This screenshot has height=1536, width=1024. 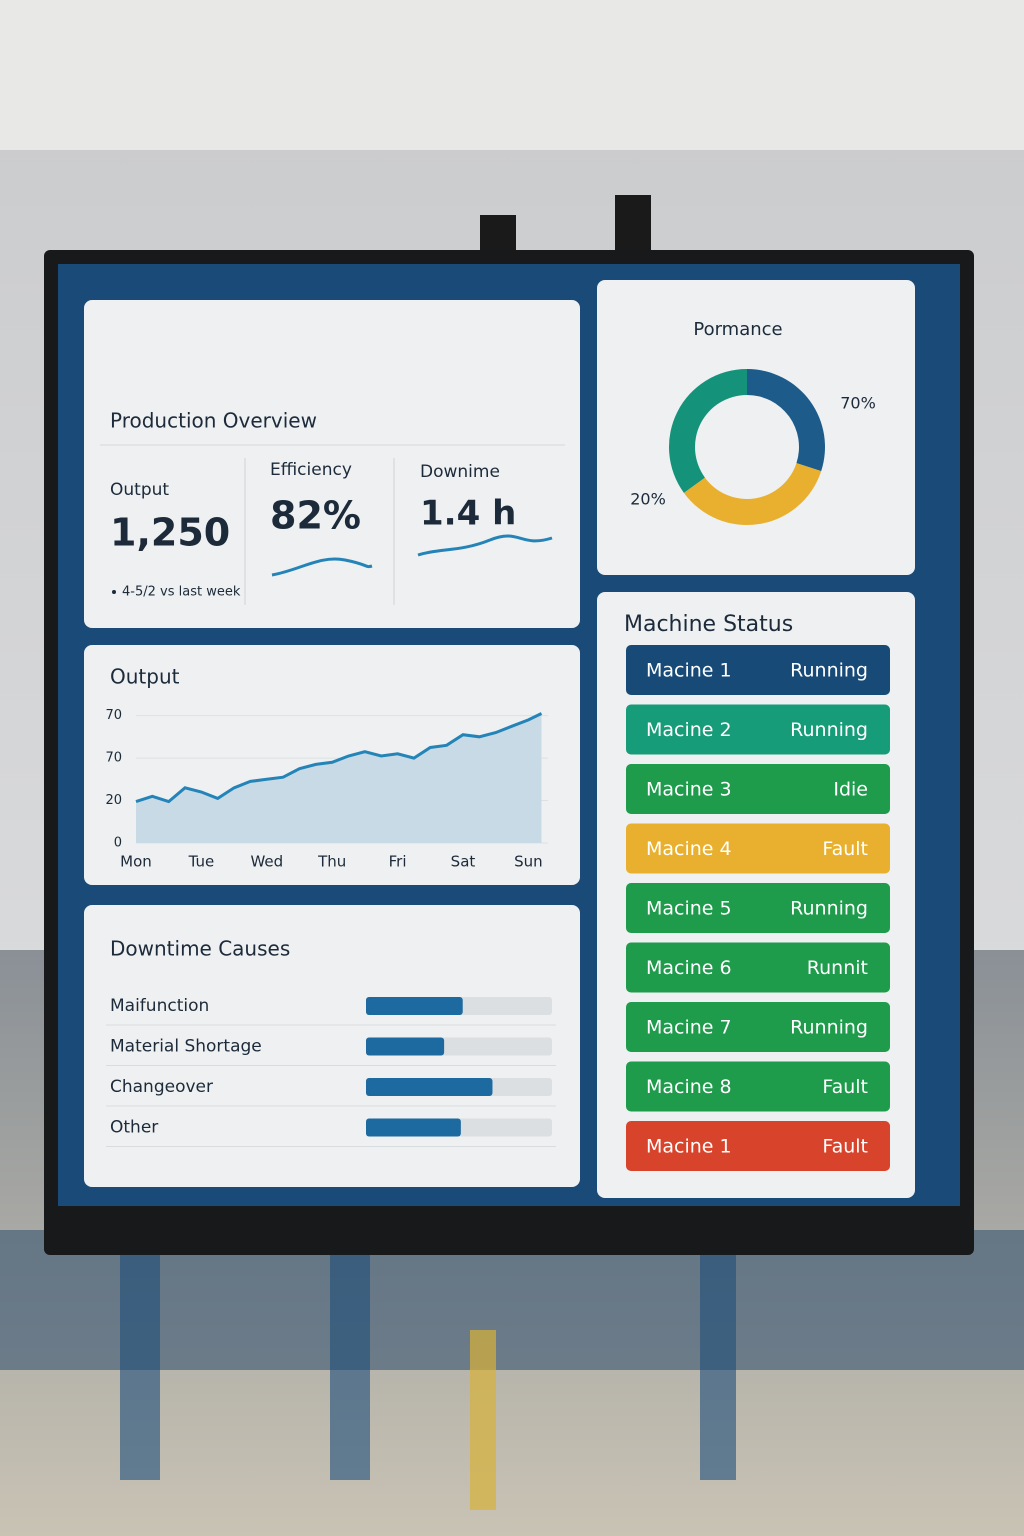 What do you see at coordinates (737, 329) in the screenshot?
I see `performance-title: Pormance` at bounding box center [737, 329].